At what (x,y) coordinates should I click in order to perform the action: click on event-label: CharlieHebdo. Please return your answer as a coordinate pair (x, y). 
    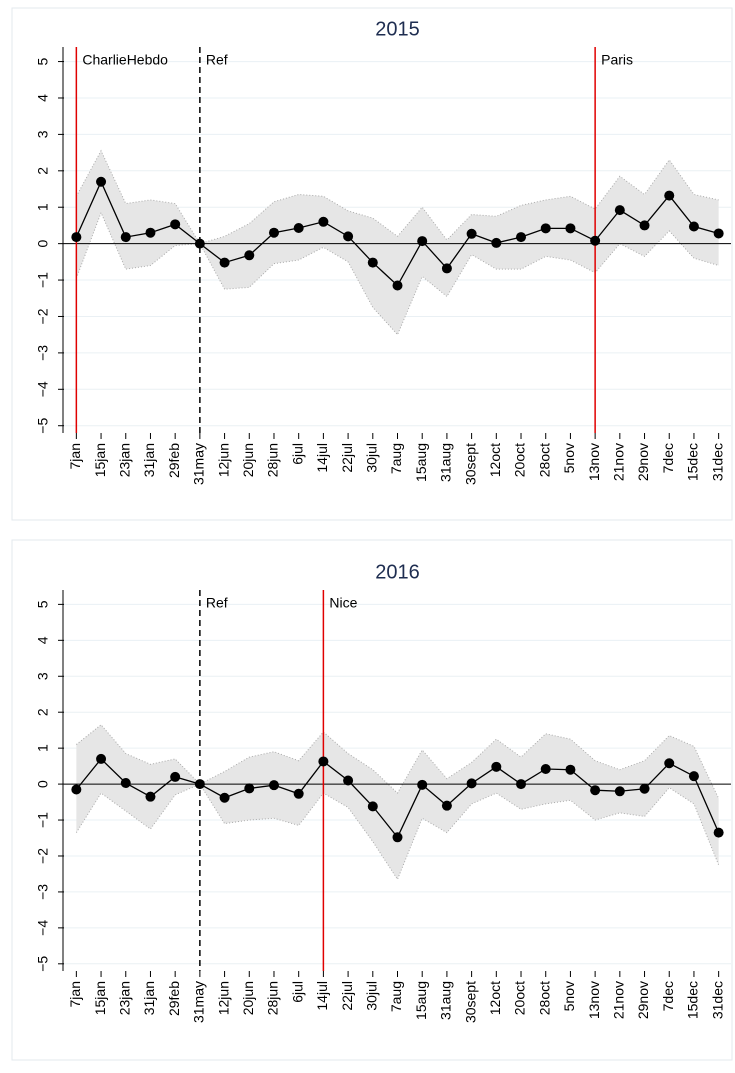
    Looking at the image, I should click on (125, 60).